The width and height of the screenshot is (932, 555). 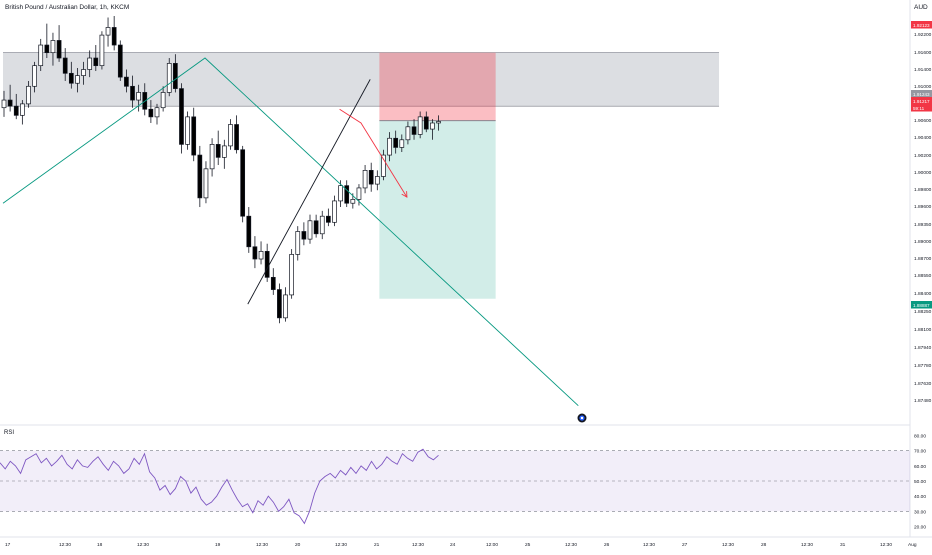 I want to click on position-target-box, so click(x=437, y=209).